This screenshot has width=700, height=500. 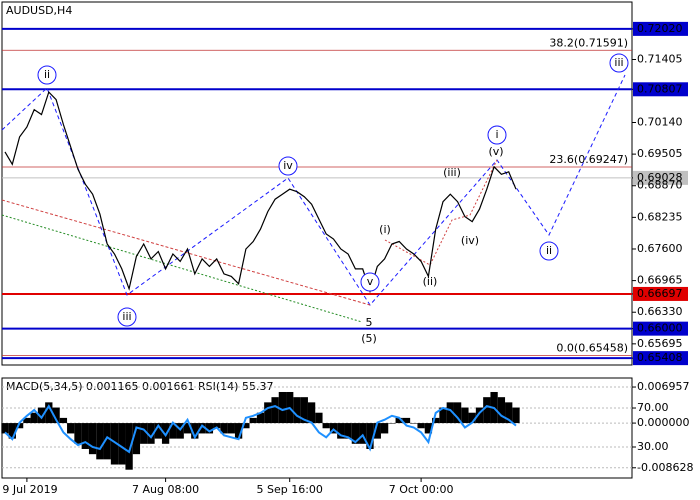 I want to click on y-tick-label: 0.66000, so click(x=660, y=328).